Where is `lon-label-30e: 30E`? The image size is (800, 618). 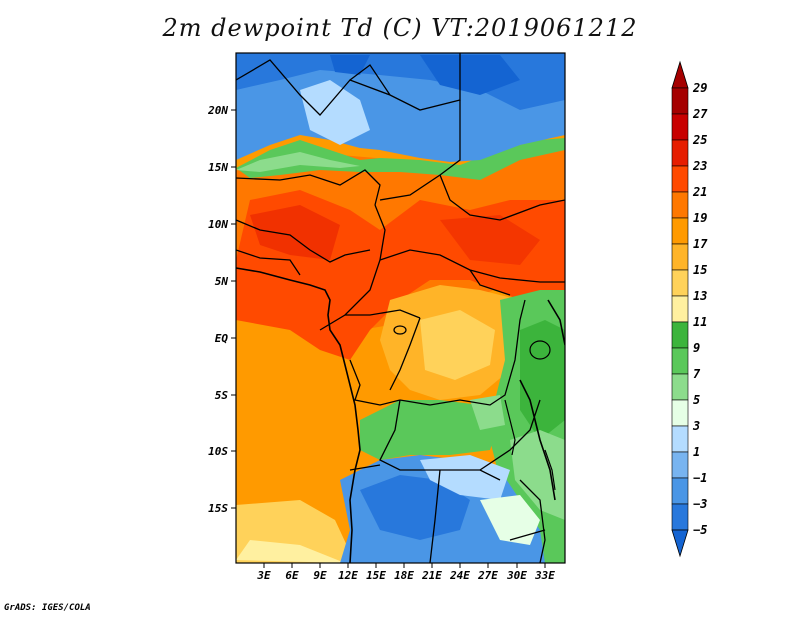
lon-label-30e: 30E is located at coordinates (516, 575).